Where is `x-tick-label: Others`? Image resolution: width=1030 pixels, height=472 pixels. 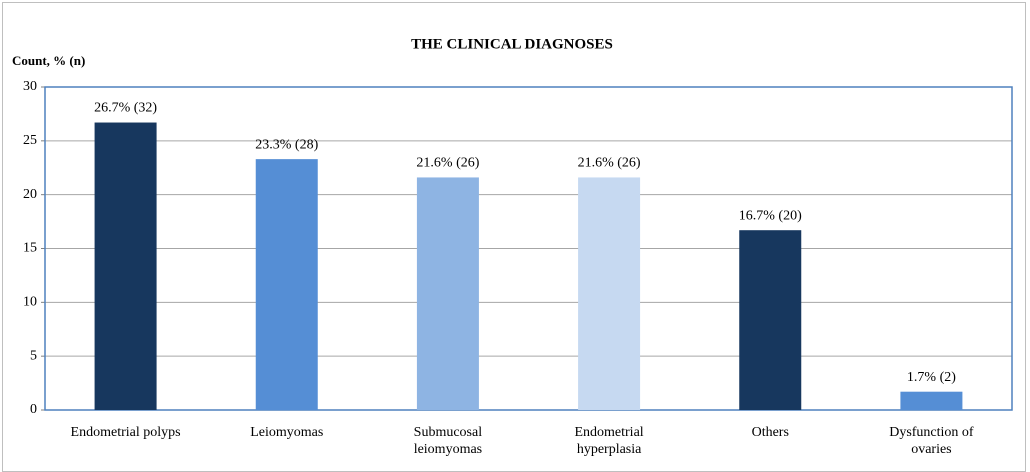 x-tick-label: Others is located at coordinates (770, 432).